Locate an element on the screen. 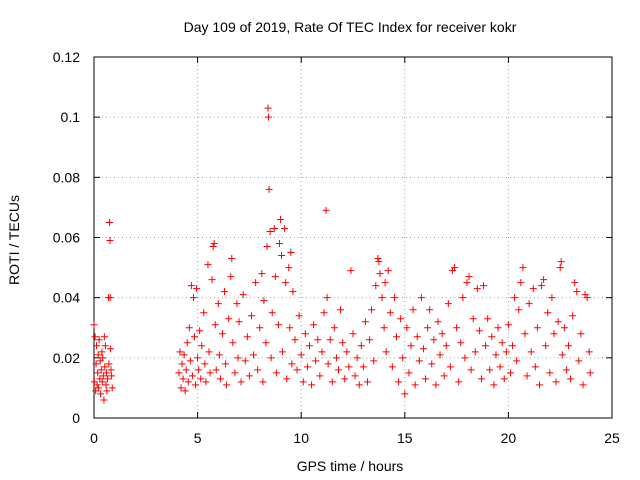 This screenshot has height=480, width=640. x-tick-label: 5 is located at coordinates (198, 438).